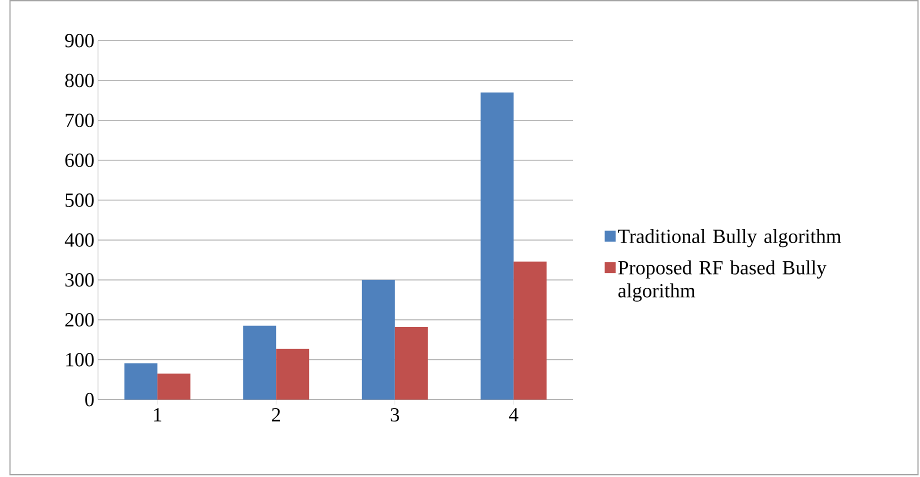 The image size is (920, 477). Describe the element at coordinates (158, 415) in the screenshot. I see `x-tick-label: 1` at that location.